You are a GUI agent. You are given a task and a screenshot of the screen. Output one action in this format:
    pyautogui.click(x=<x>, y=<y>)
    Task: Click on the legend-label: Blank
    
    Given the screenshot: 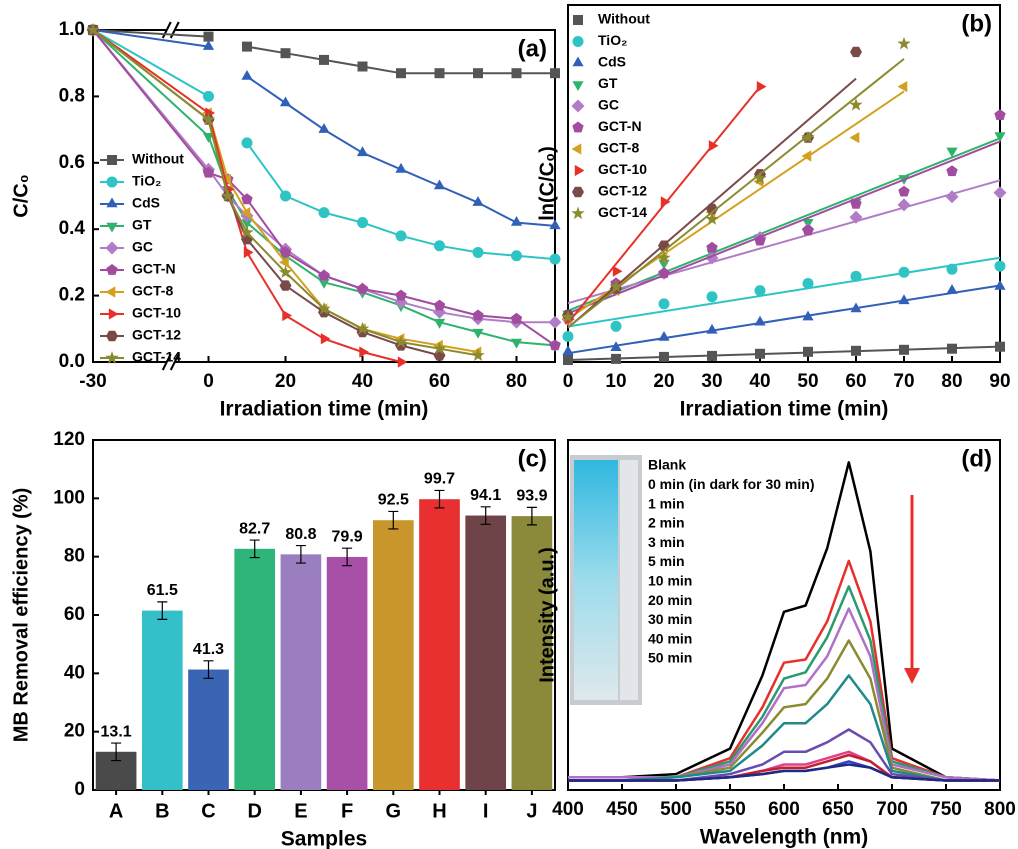 What is the action you would take?
    pyautogui.click(x=667, y=465)
    